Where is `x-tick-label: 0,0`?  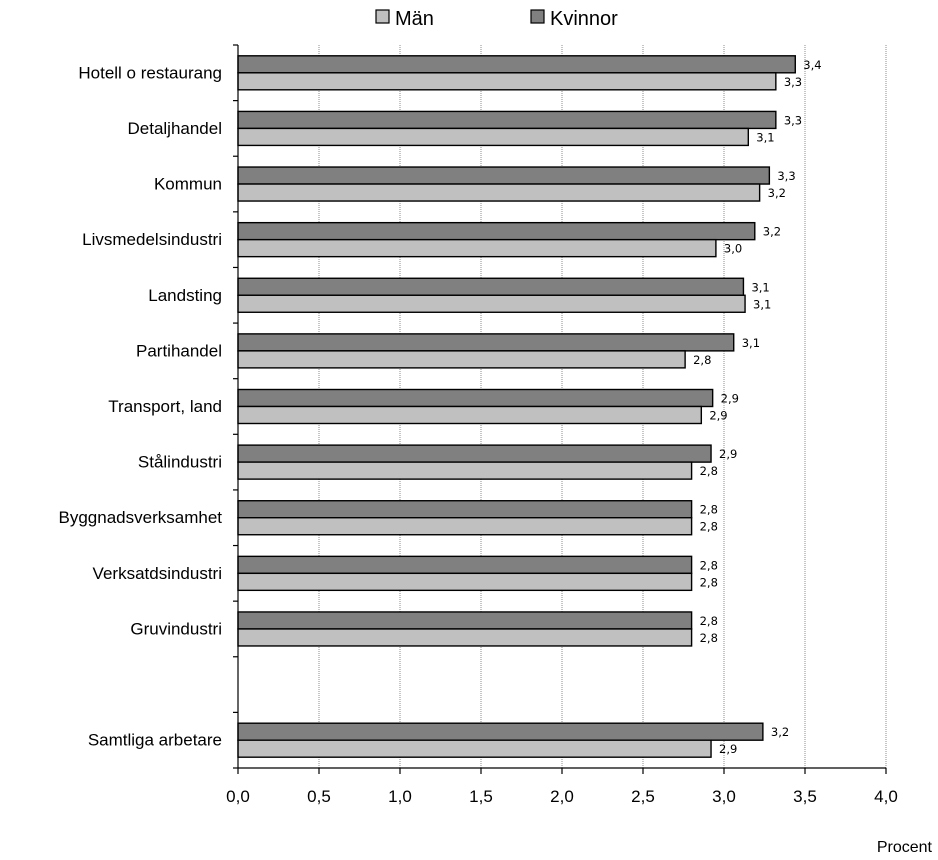
x-tick-label: 0,0 is located at coordinates (238, 796).